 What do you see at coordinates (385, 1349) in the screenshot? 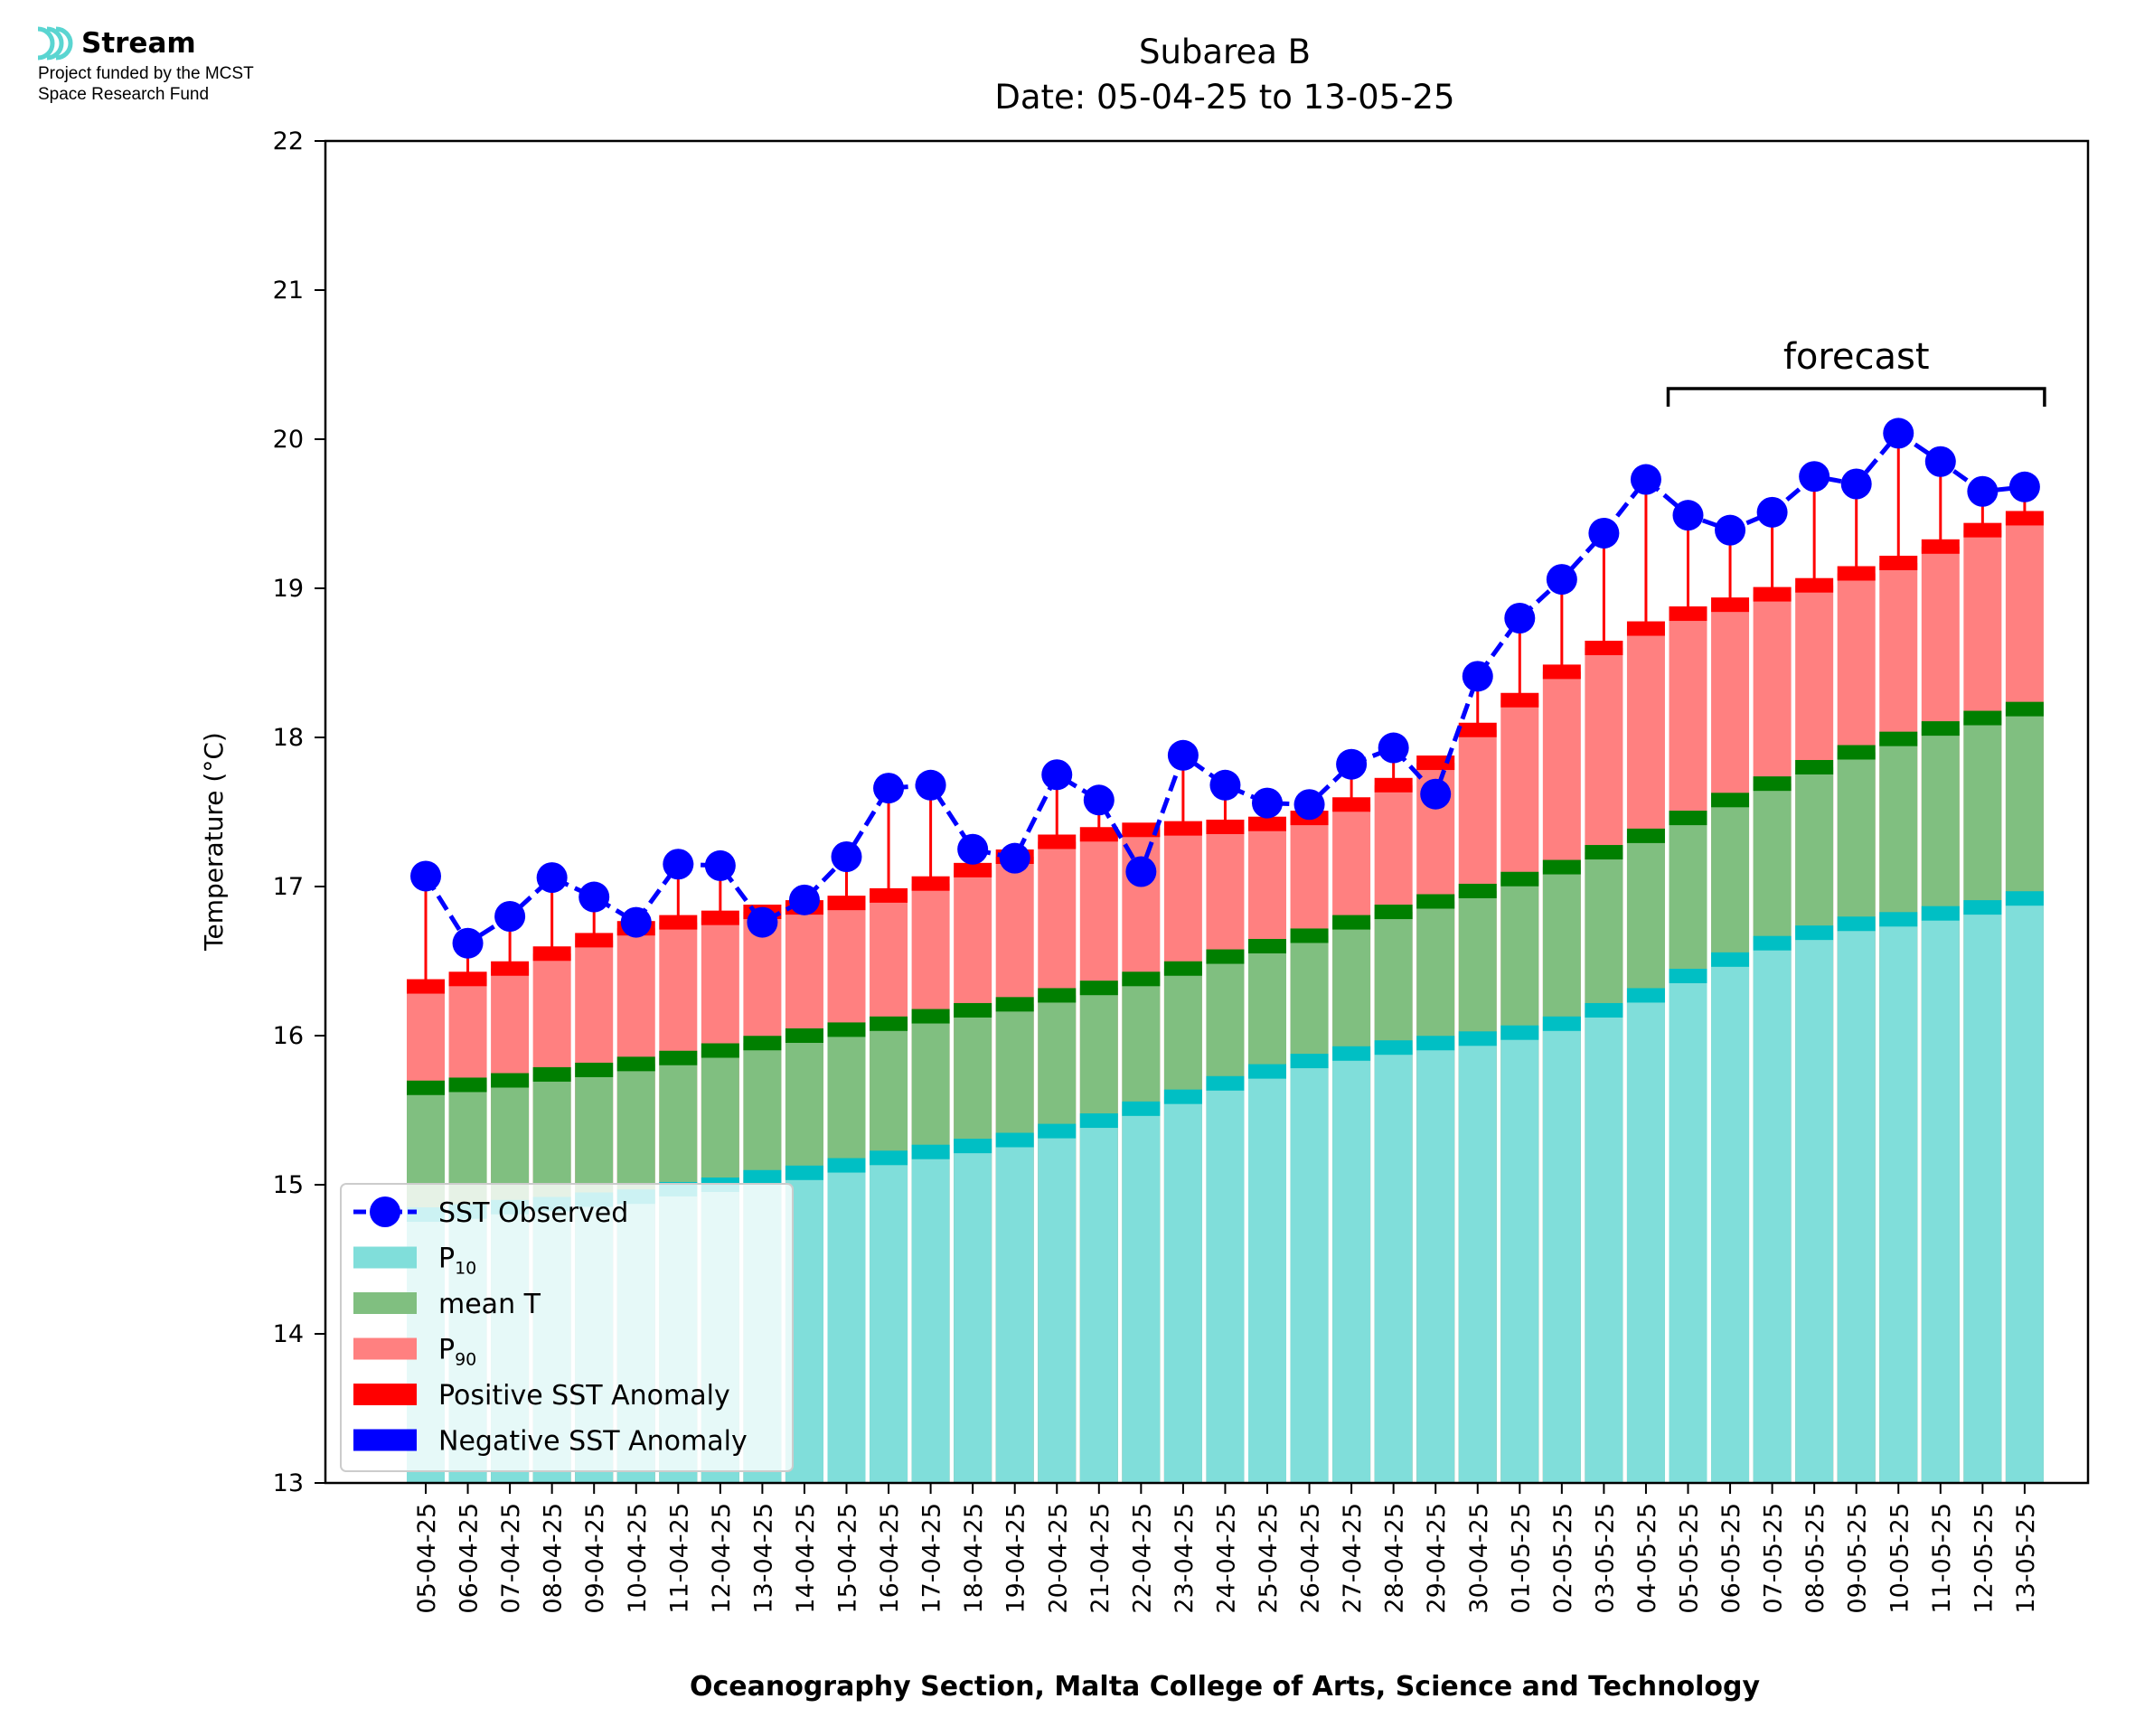
I see `legend-patch-swatch` at bounding box center [385, 1349].